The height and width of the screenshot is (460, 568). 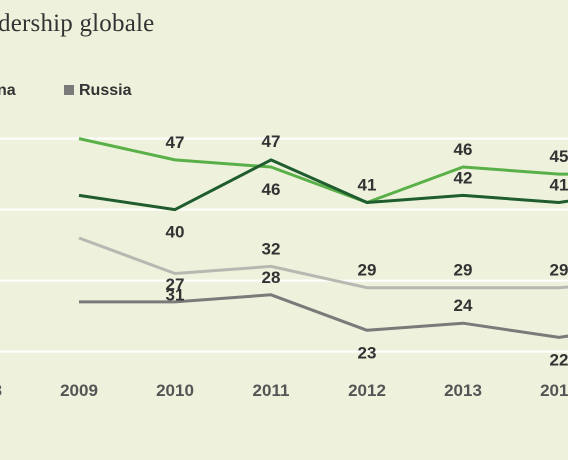 I want to click on x-tick-2012: 2012, so click(x=367, y=390).